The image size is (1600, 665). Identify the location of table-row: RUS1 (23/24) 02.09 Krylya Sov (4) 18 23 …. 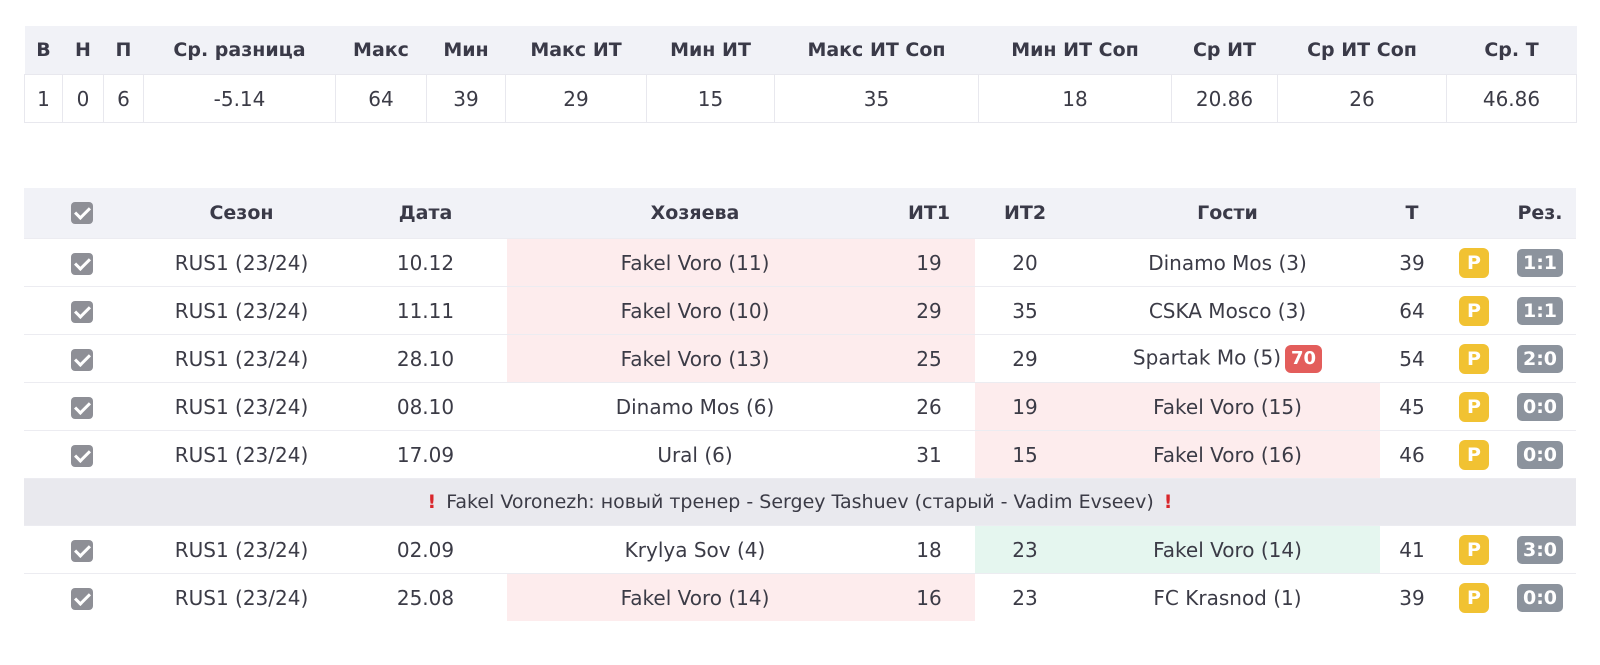
(800, 549).